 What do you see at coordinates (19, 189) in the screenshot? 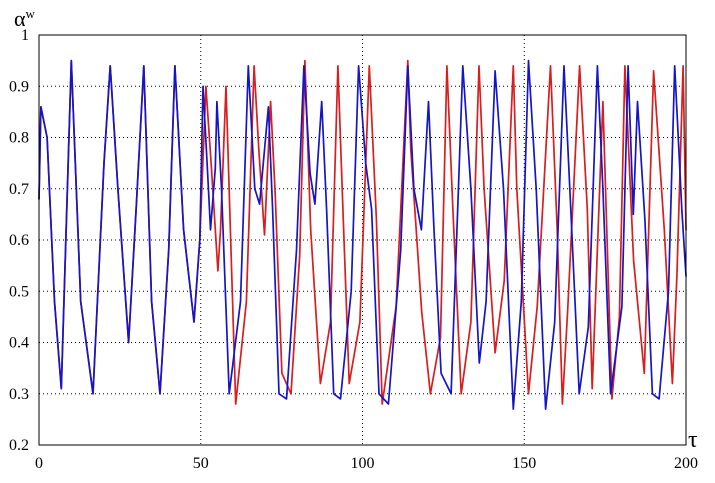
I see `y-tick-label: 0.7` at bounding box center [19, 189].